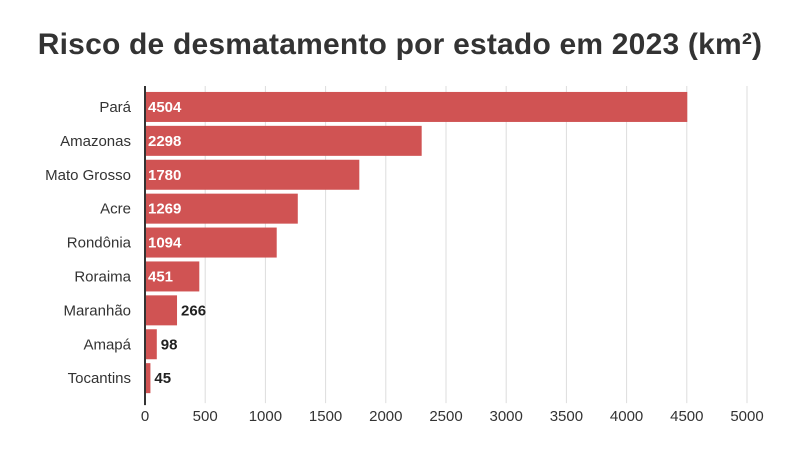 The width and height of the screenshot is (800, 461). What do you see at coordinates (95, 141) in the screenshot?
I see `category-label-1: Amazonas` at bounding box center [95, 141].